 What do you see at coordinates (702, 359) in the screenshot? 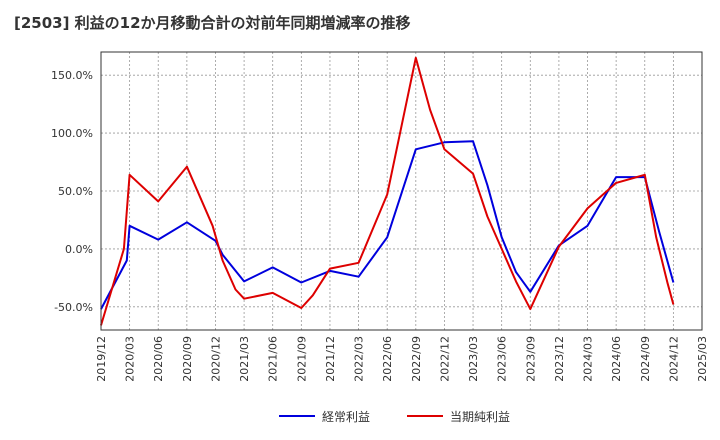
I see `x-tick-label: 2025/03` at bounding box center [702, 359].